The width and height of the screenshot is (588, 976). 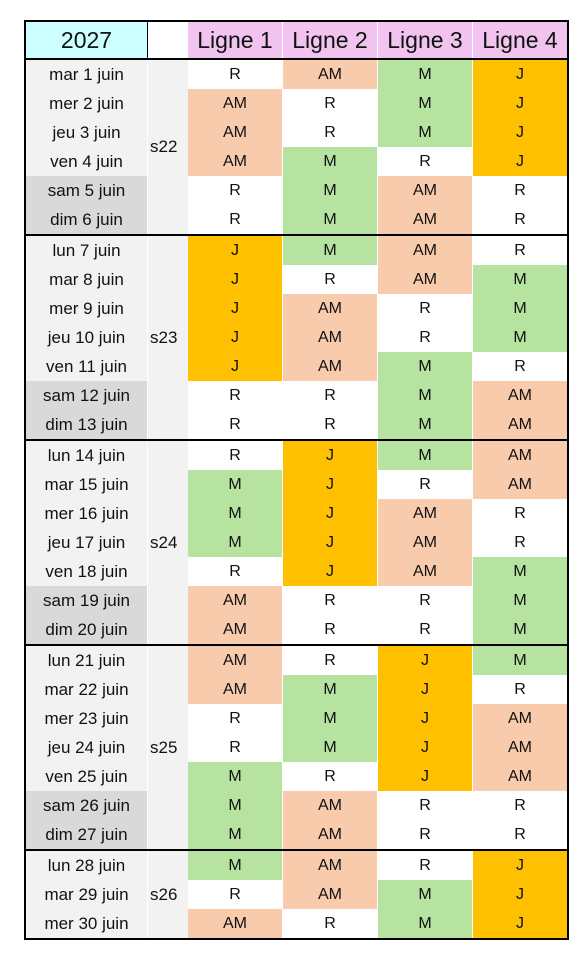 What do you see at coordinates (167, 337) in the screenshot?
I see `week: s23` at bounding box center [167, 337].